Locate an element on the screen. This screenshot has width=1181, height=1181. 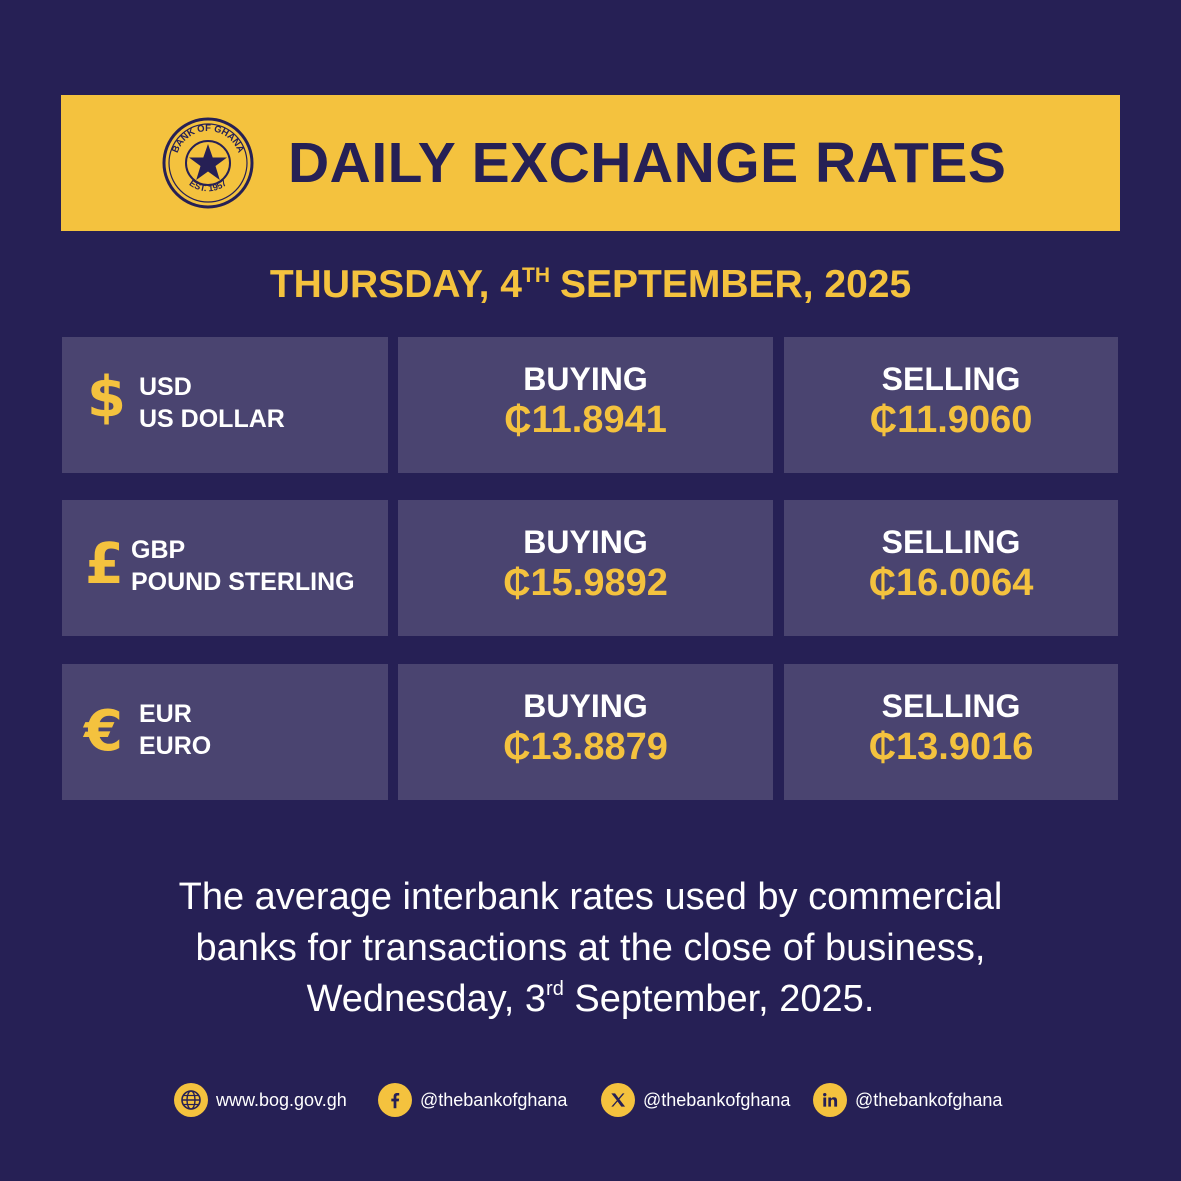
selling-cell-gbp: SELLING ₵16.0064 is located at coordinates (951, 568).